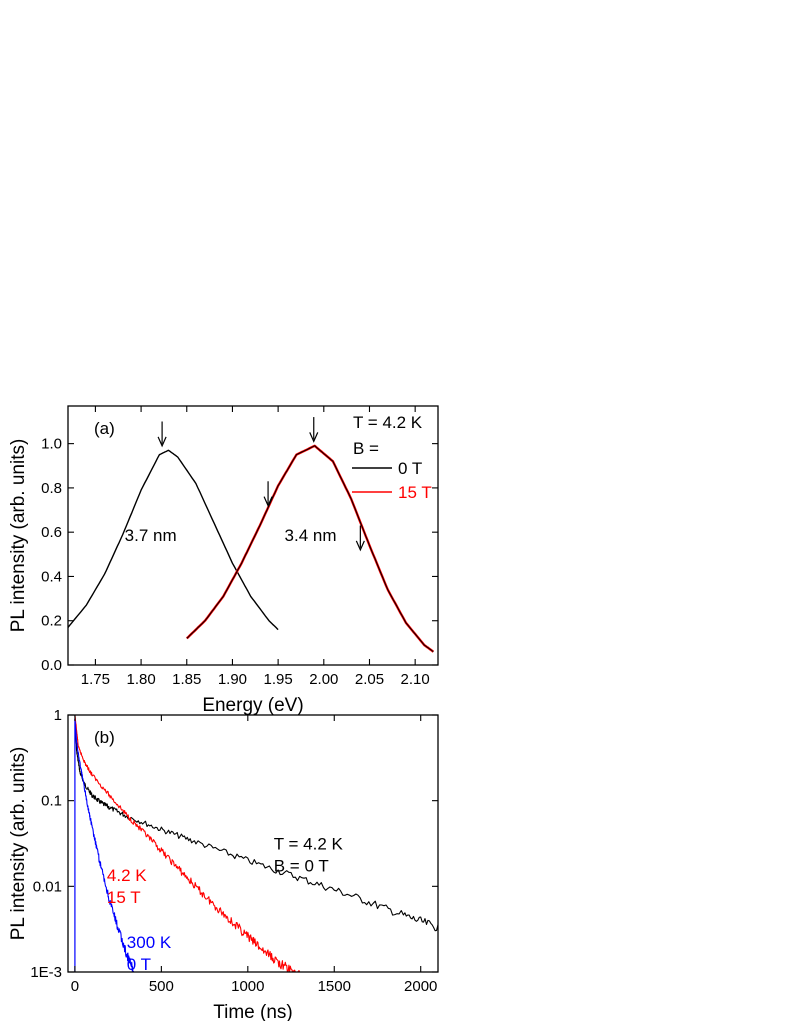 Image resolution: width=789 pixels, height=1021 pixels. What do you see at coordinates (415, 492) in the screenshot?
I see `legend-label: 15 T` at bounding box center [415, 492].